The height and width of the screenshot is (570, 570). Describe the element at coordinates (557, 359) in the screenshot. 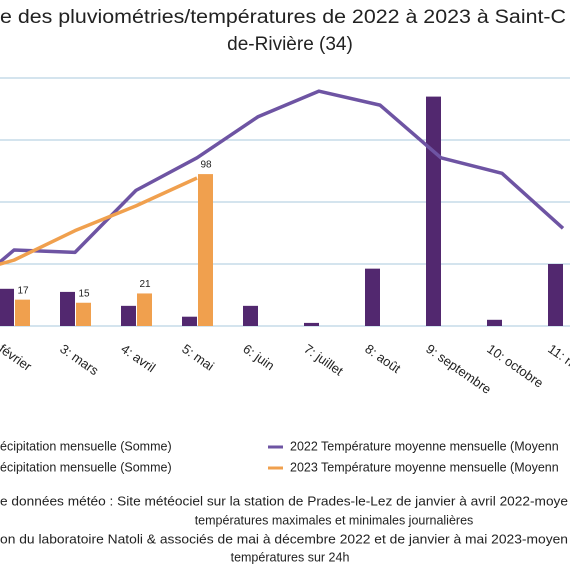

I see `x-tick-label: 11: nov` at that location.